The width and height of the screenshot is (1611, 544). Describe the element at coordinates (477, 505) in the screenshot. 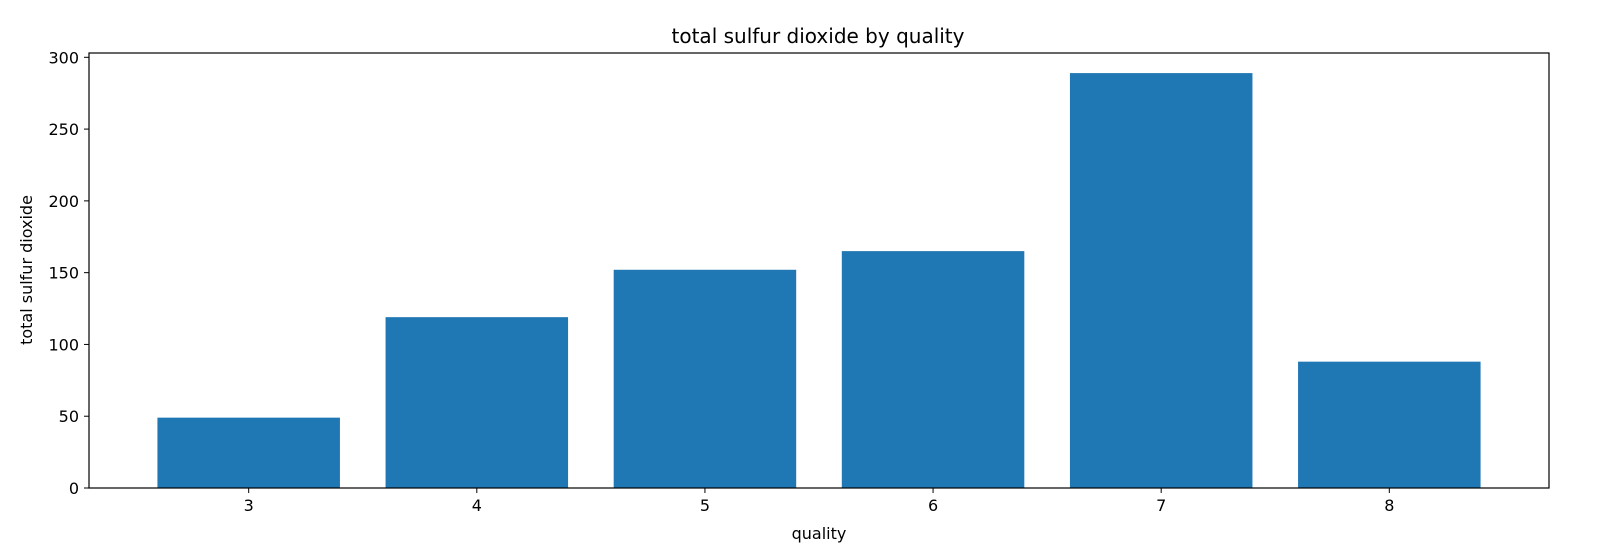

I see `x-tick-label: 4` at that location.